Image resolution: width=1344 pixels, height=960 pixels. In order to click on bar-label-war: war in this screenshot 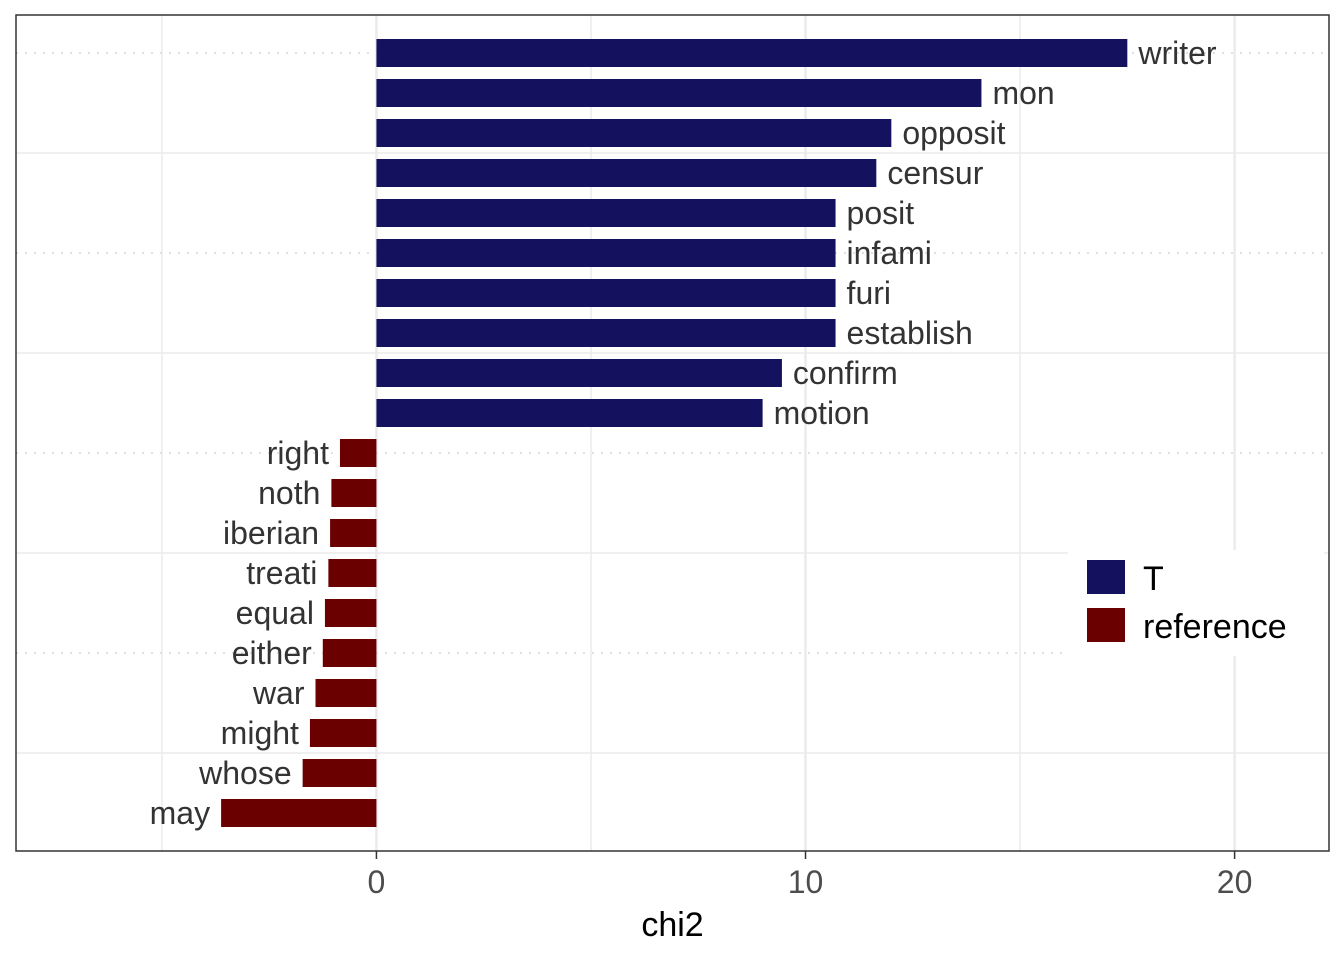, I will do `click(278, 693)`.